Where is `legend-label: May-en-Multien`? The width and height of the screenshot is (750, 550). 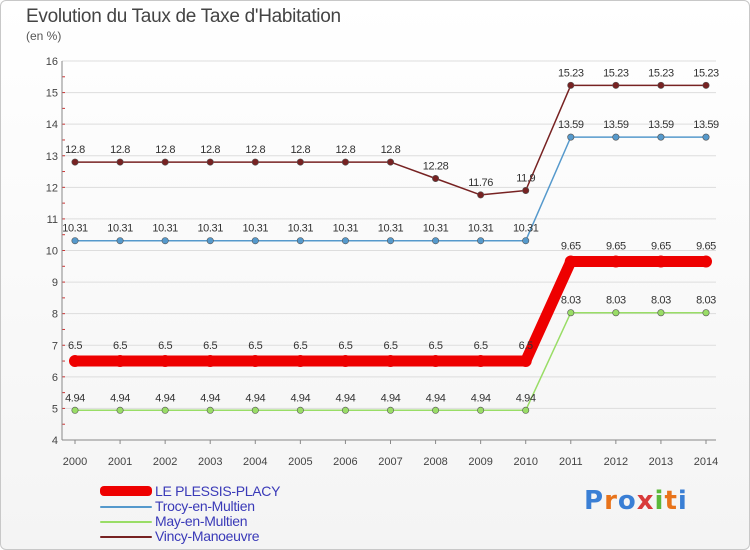 legend-label: May-en-Multien is located at coordinates (201, 521).